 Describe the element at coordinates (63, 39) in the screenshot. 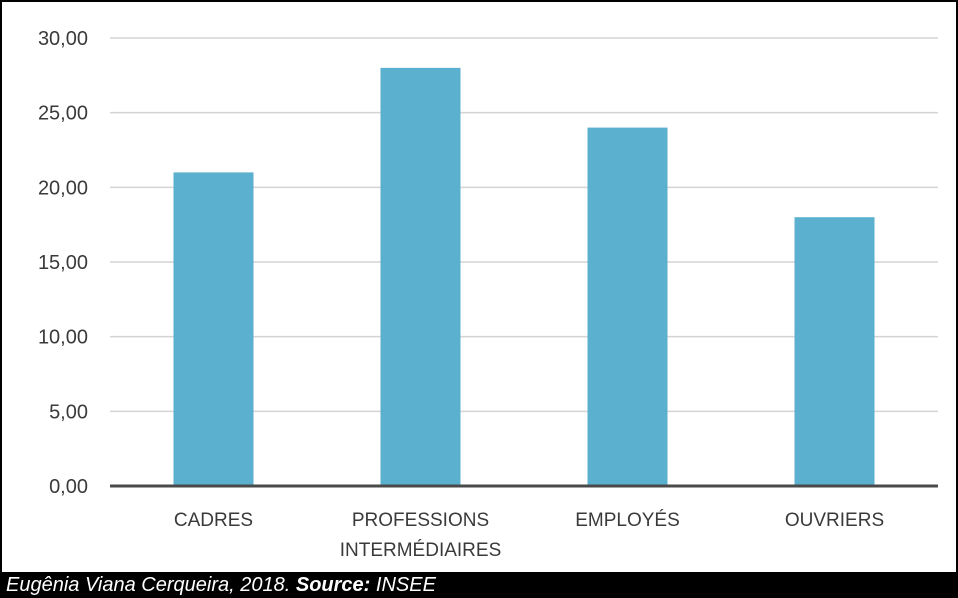

I see `y-tick-label: 30,00` at that location.